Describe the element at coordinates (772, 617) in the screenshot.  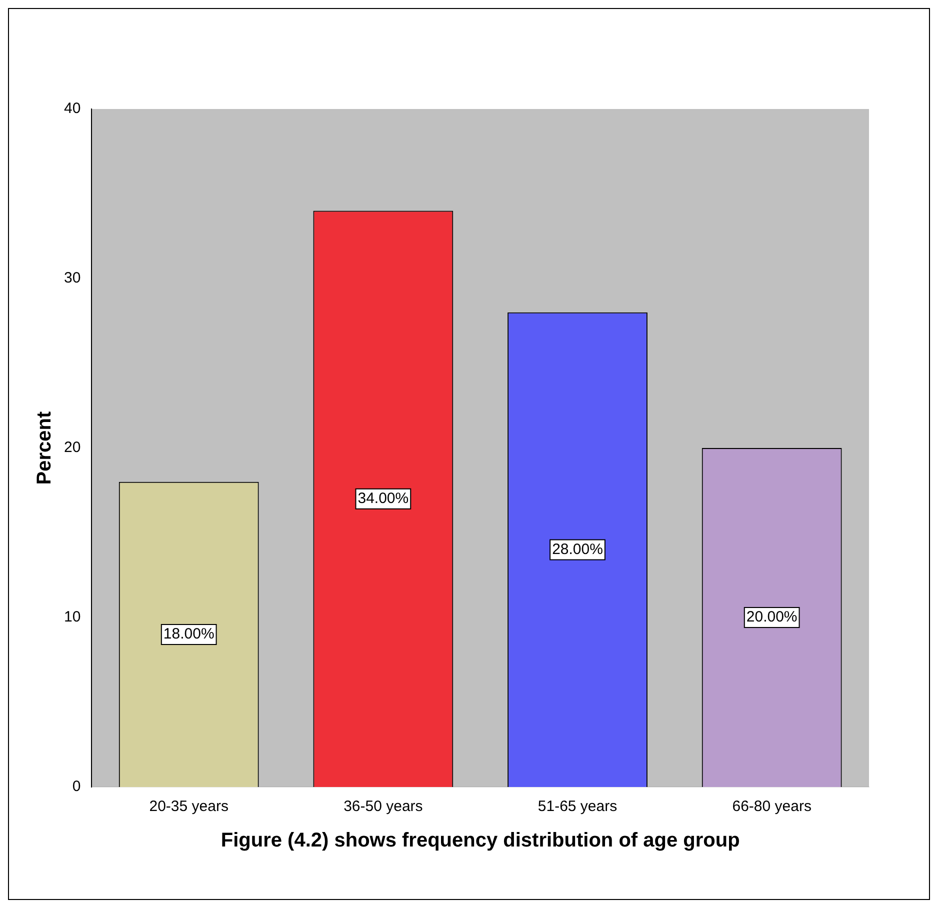
I see `data-label: 20.00%` at that location.